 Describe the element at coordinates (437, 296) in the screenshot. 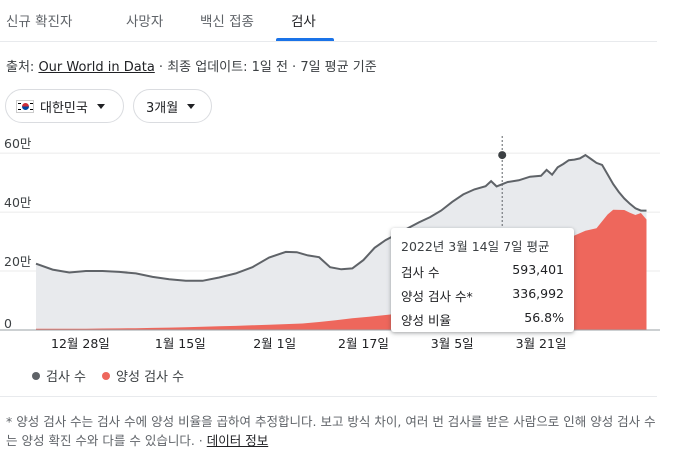

I see `tooltip-label: 양성 검사 수*` at that location.